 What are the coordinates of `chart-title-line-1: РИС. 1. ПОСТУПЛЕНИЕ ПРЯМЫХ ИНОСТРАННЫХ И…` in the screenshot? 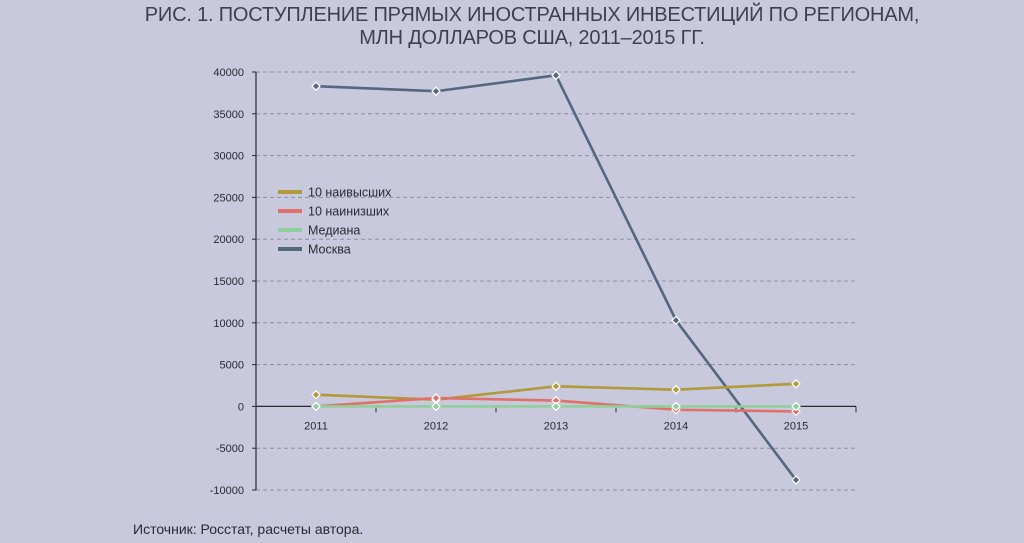 It's located at (532, 15).